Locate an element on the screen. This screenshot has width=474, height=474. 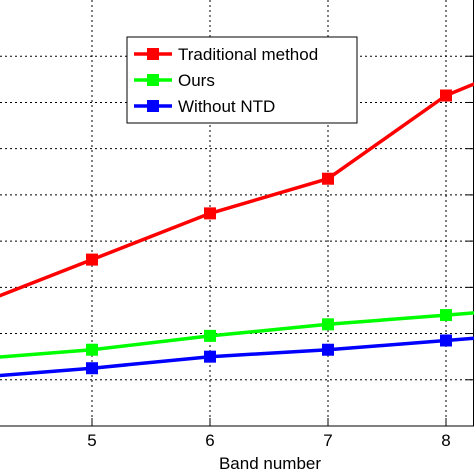
legend-label-1: Ours is located at coordinates (196, 80).